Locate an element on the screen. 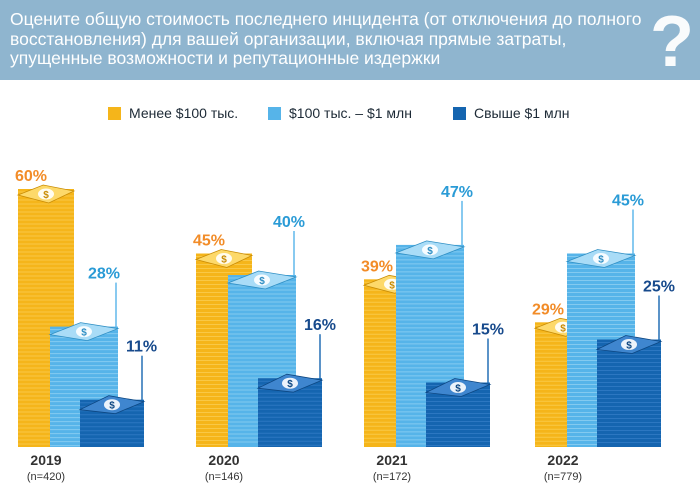  dollar-sign-icon-high-2022: $ is located at coordinates (629, 346).